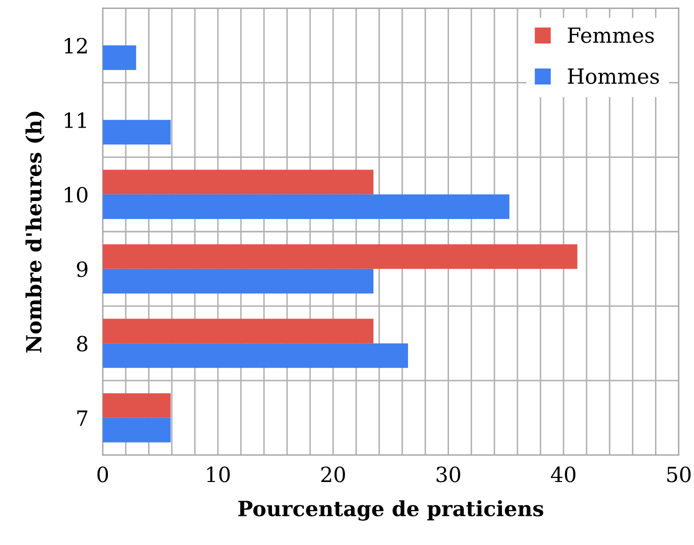 This screenshot has height=545, width=694. What do you see at coordinates (563, 474) in the screenshot?
I see `x-tick-label: 40` at bounding box center [563, 474].